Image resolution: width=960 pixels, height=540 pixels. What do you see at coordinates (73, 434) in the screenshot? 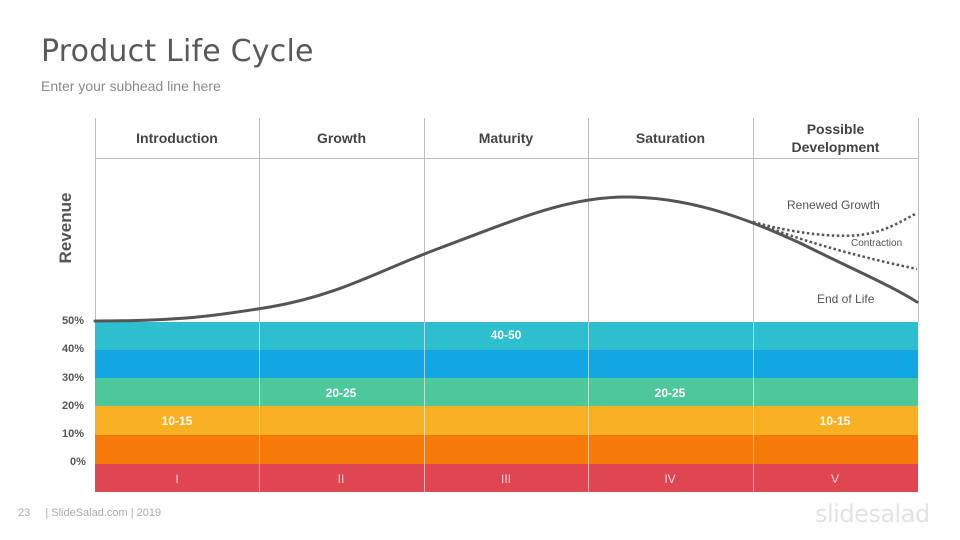
I see `tick-10: 10%` at bounding box center [73, 434].